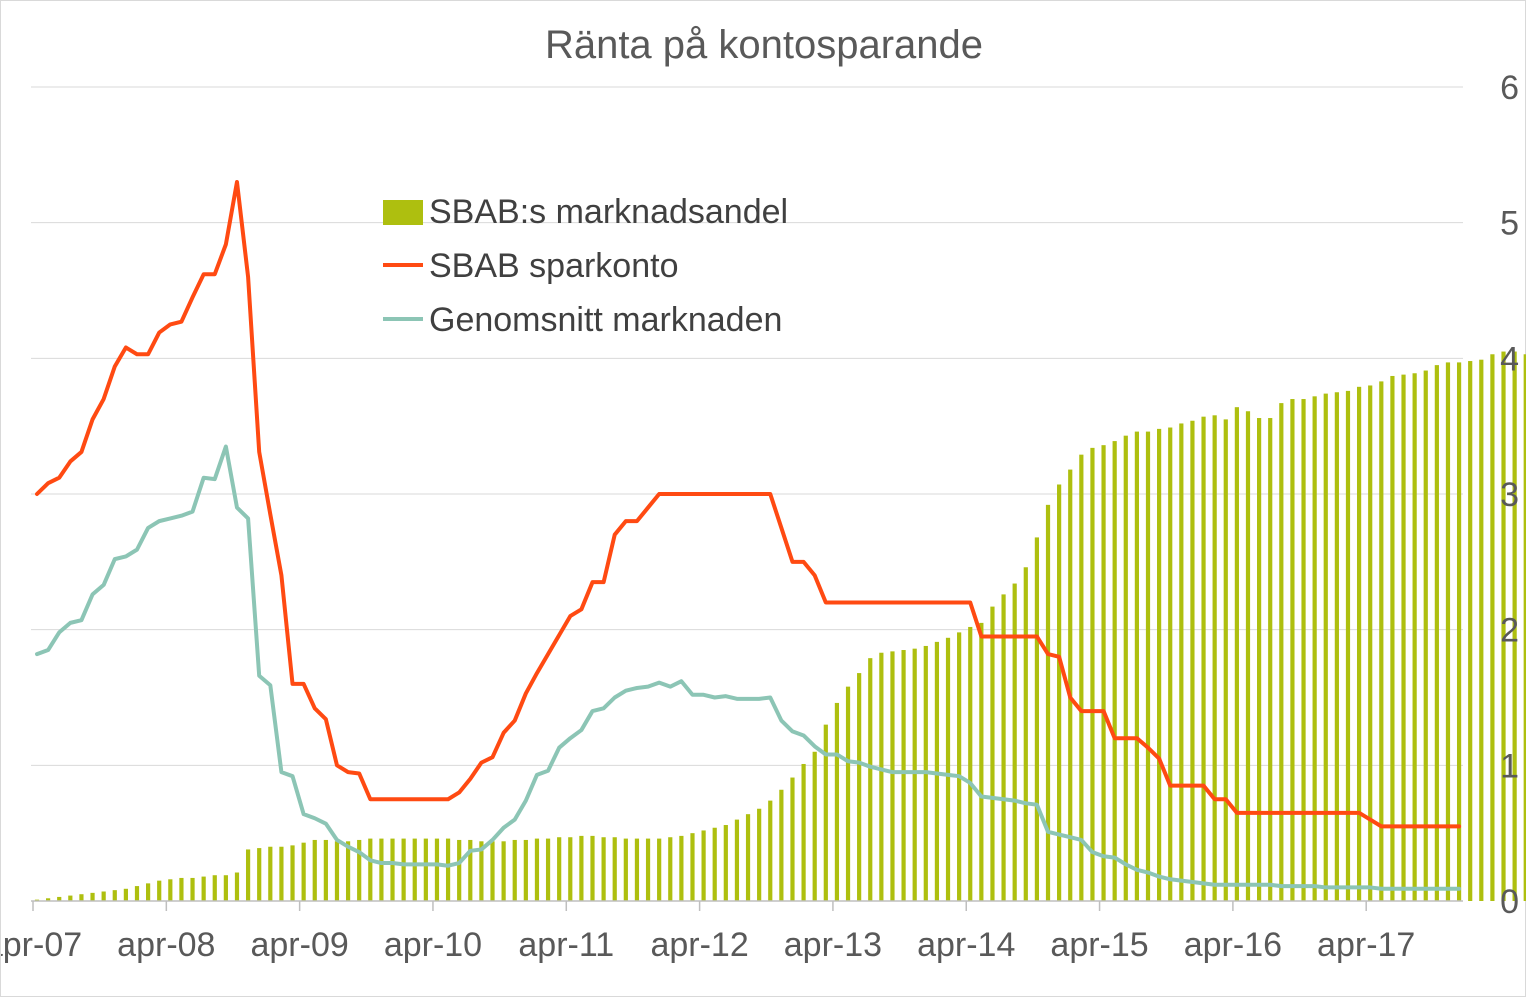 This screenshot has width=1526, height=998. What do you see at coordinates (1509, 495) in the screenshot?
I see `y-tick-label: 3` at bounding box center [1509, 495].